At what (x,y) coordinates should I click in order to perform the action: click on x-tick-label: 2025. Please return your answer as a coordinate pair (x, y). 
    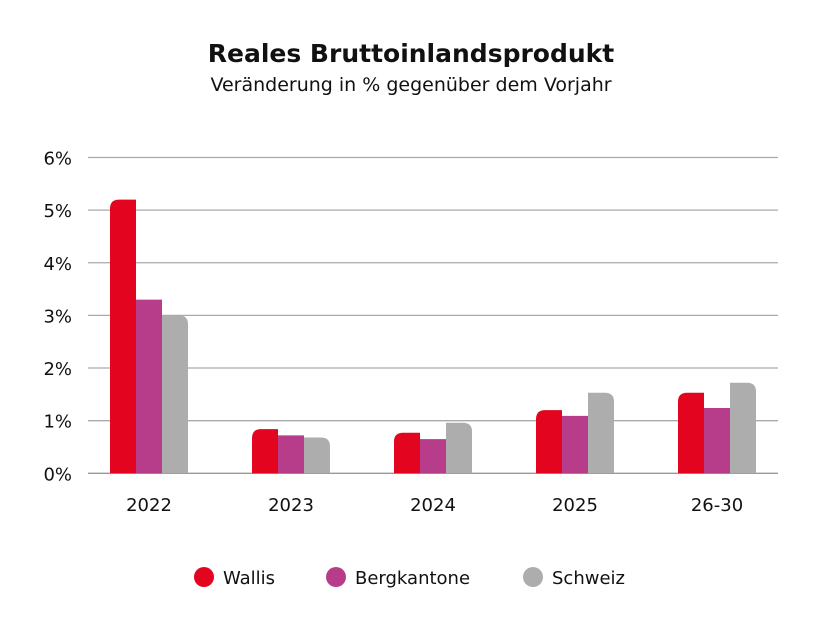
    Looking at the image, I should click on (575, 505).